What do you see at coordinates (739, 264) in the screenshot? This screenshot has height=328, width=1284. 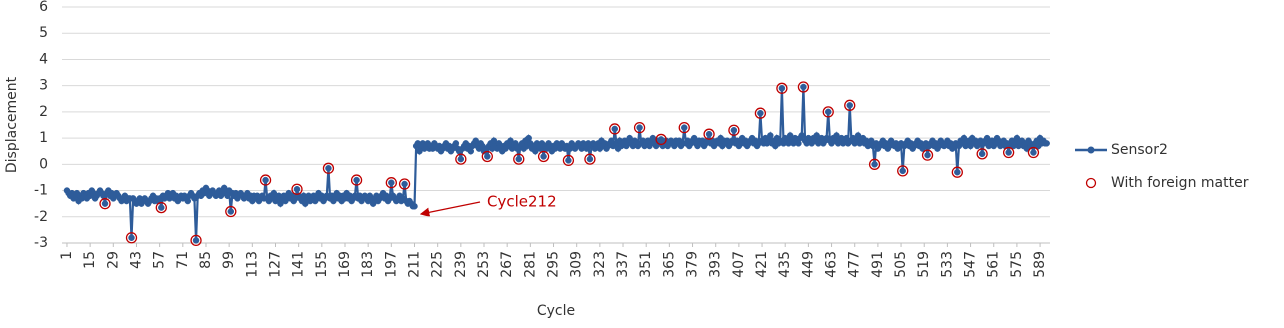 I see `x-tick-label: 407` at bounding box center [739, 264].